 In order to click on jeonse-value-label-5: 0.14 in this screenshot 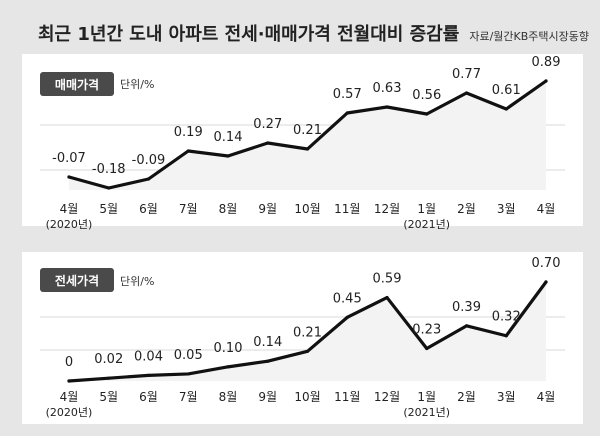, I will do `click(267, 342)`.